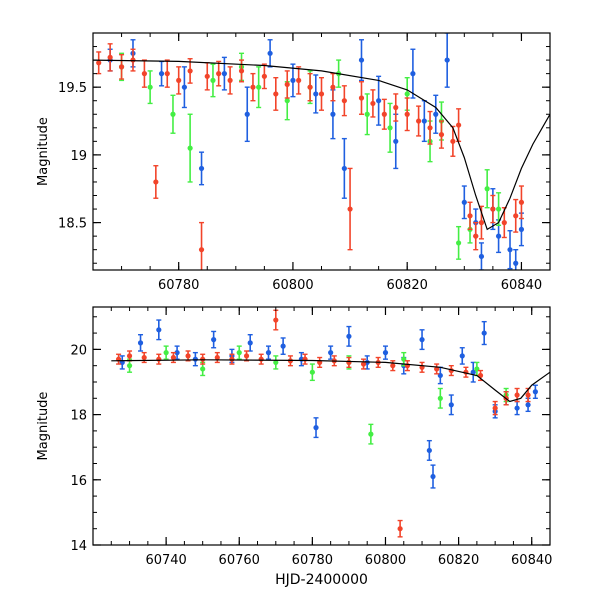 The height and width of the screenshot is (604, 600). I want to click on x-tick-label: 60740, so click(165, 560).